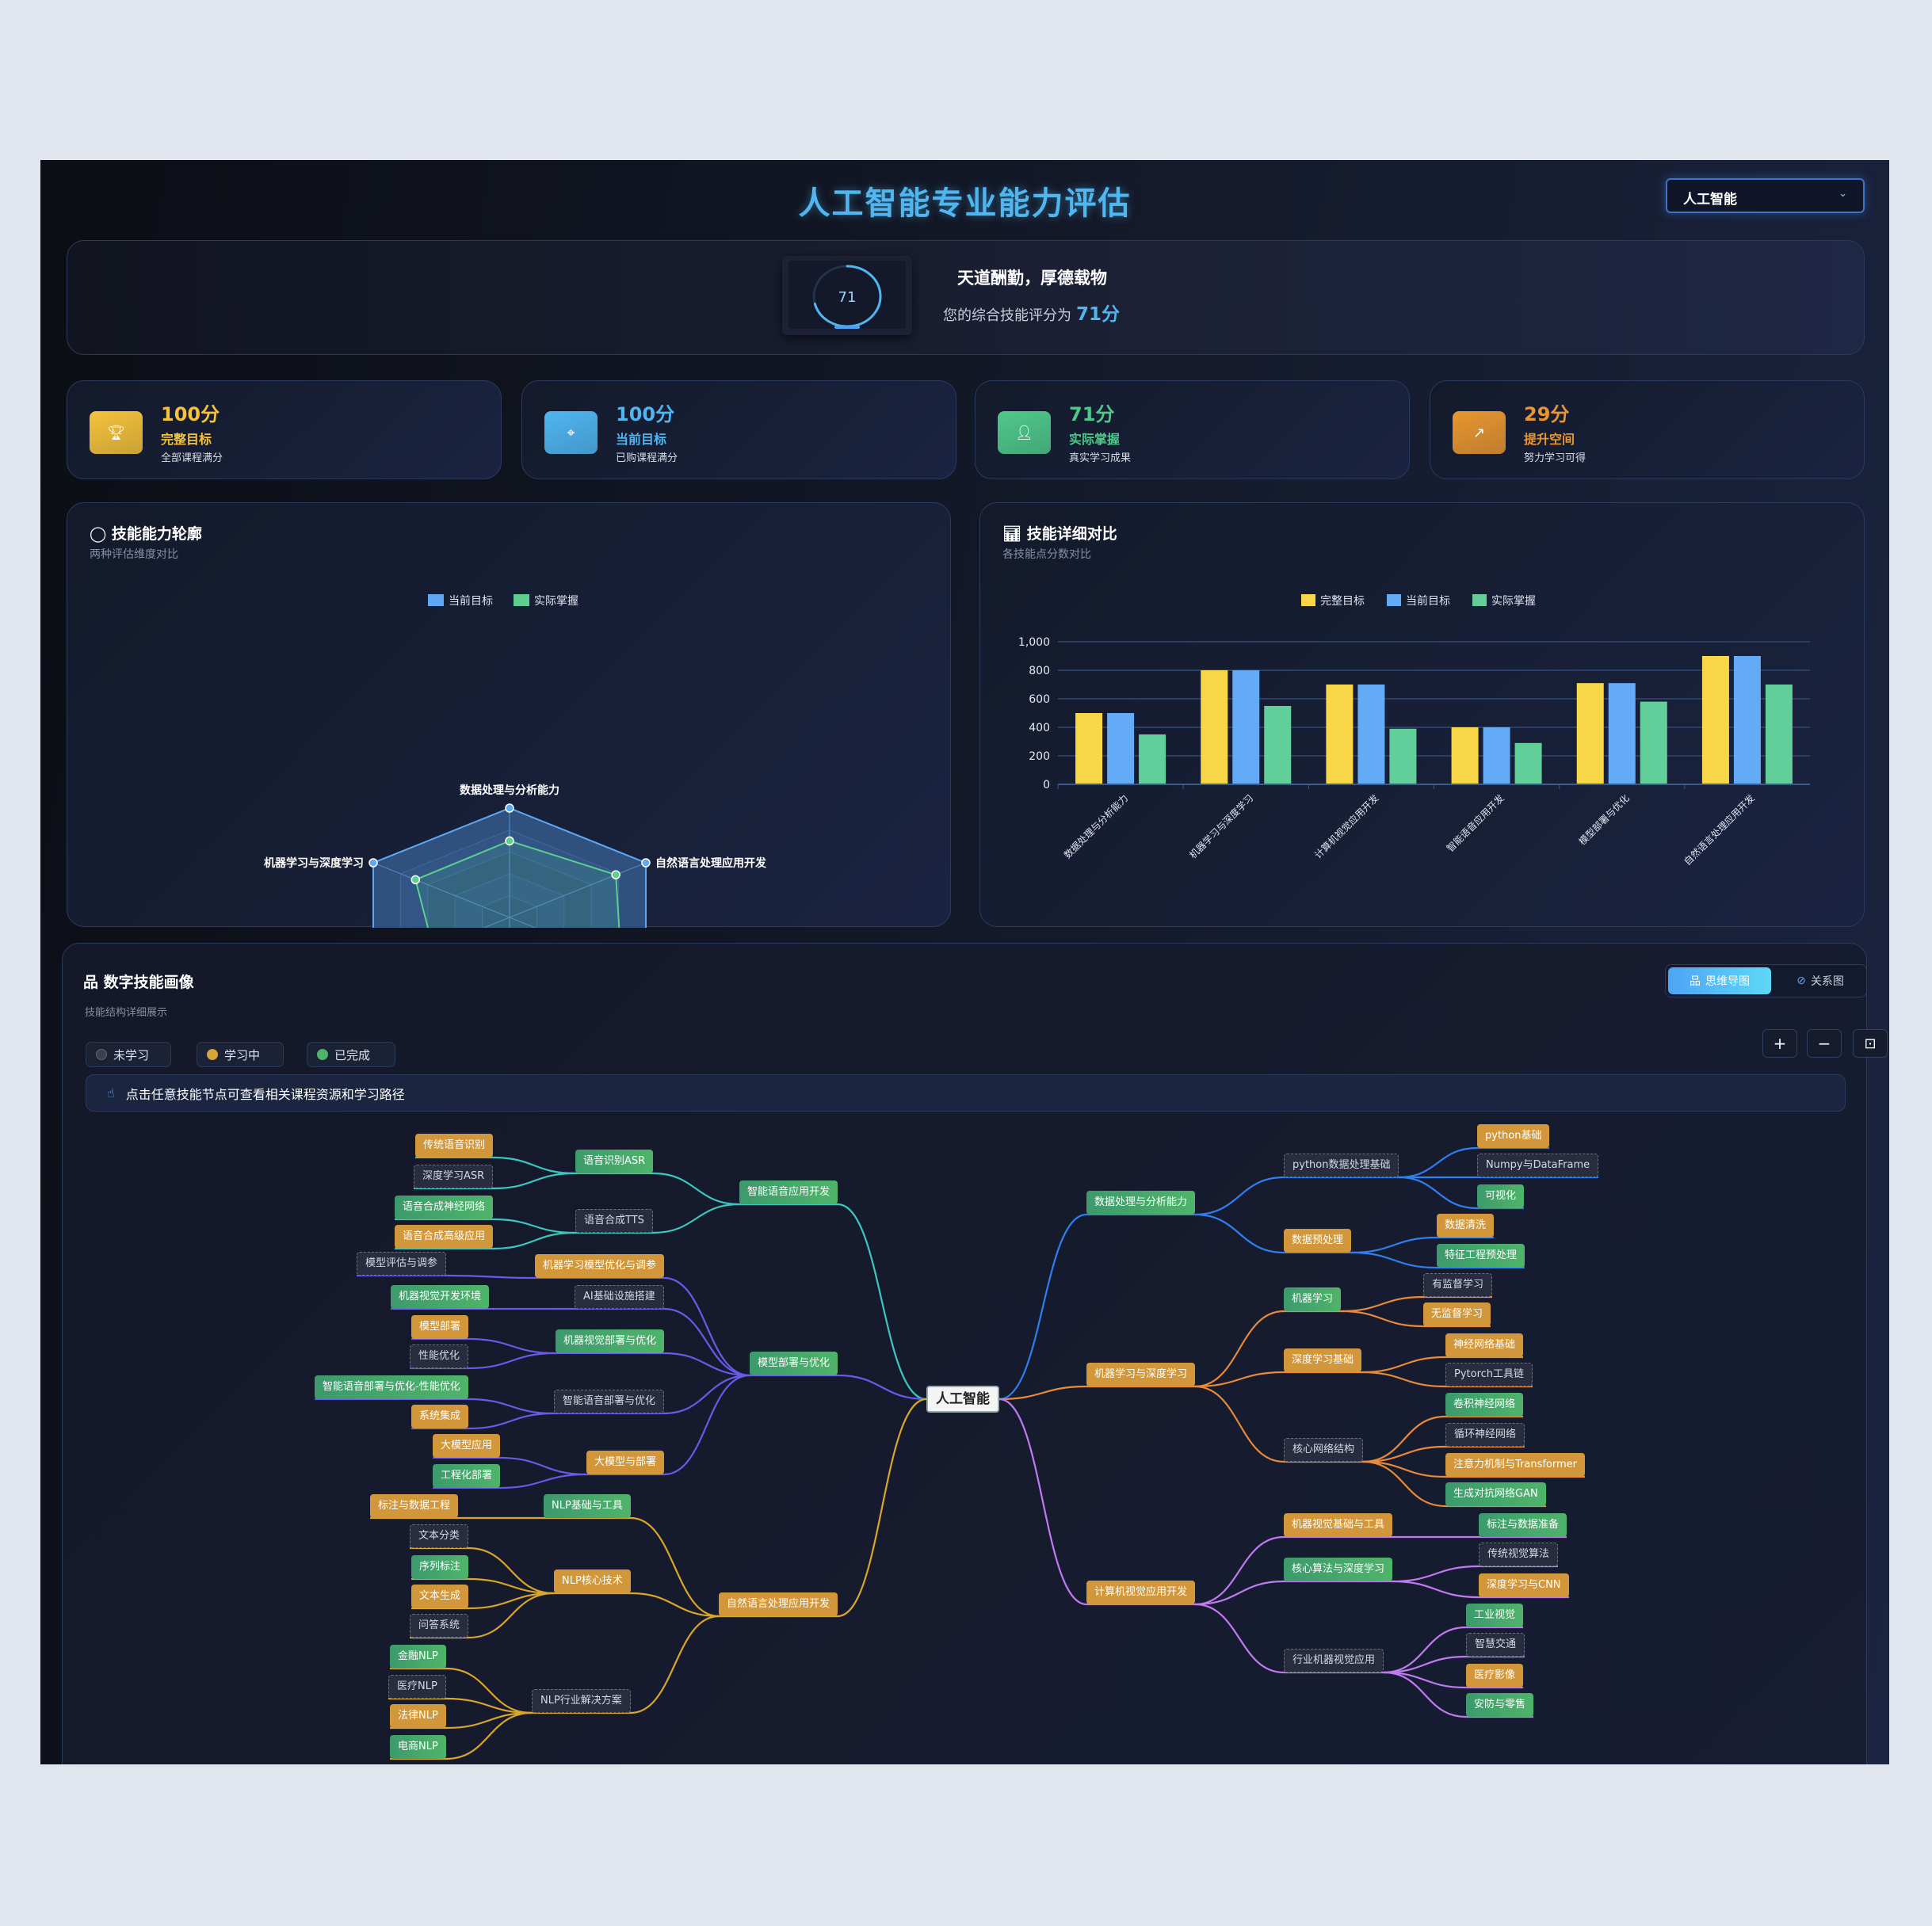 The image size is (1932, 1926). I want to click on mindmap-skill-node: 神经网络基础, so click(1484, 1345).